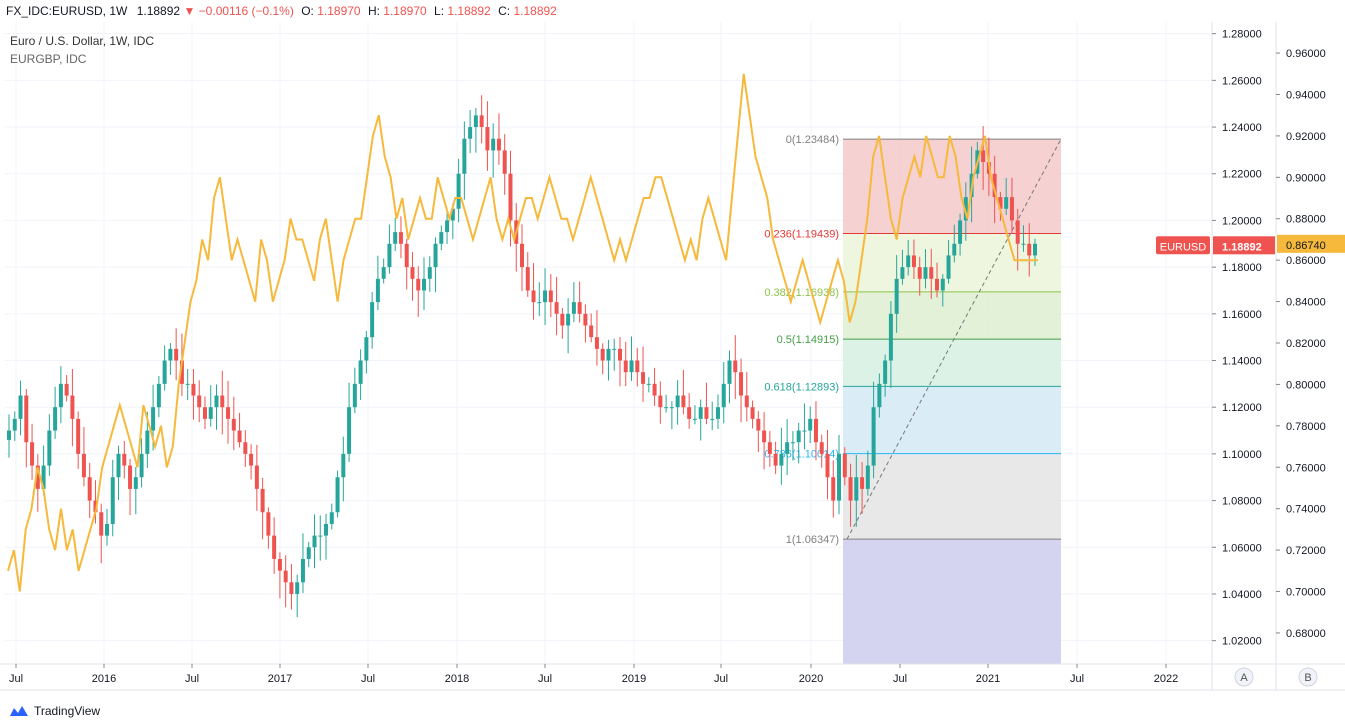 This screenshot has width=1345, height=723. Describe the element at coordinates (307, 11) in the screenshot. I see `open-label: O:` at that location.